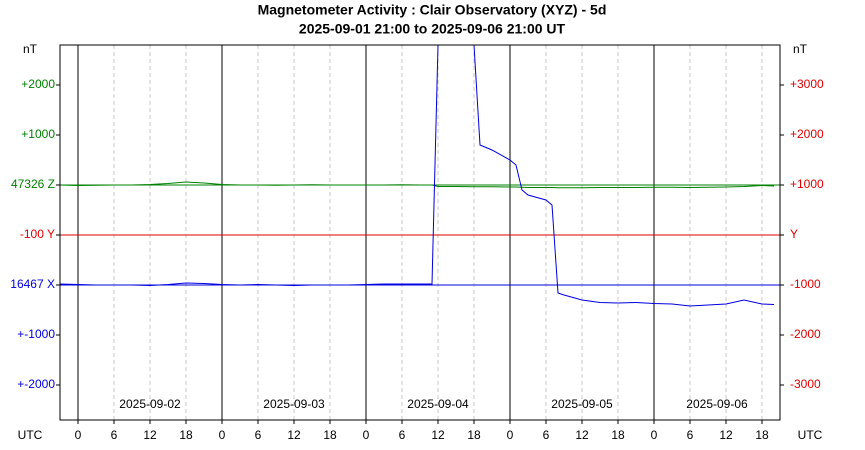  What do you see at coordinates (432, 29) in the screenshot?
I see `chart-subtitle: 2025-09-01 21:00 to 2025-09-06 21:00 UT` at bounding box center [432, 29].